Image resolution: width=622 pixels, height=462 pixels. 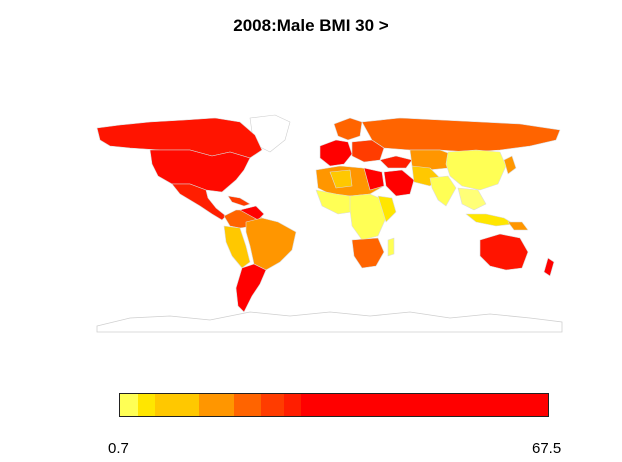 I want to click on region-mexico, so click(x=199, y=202).